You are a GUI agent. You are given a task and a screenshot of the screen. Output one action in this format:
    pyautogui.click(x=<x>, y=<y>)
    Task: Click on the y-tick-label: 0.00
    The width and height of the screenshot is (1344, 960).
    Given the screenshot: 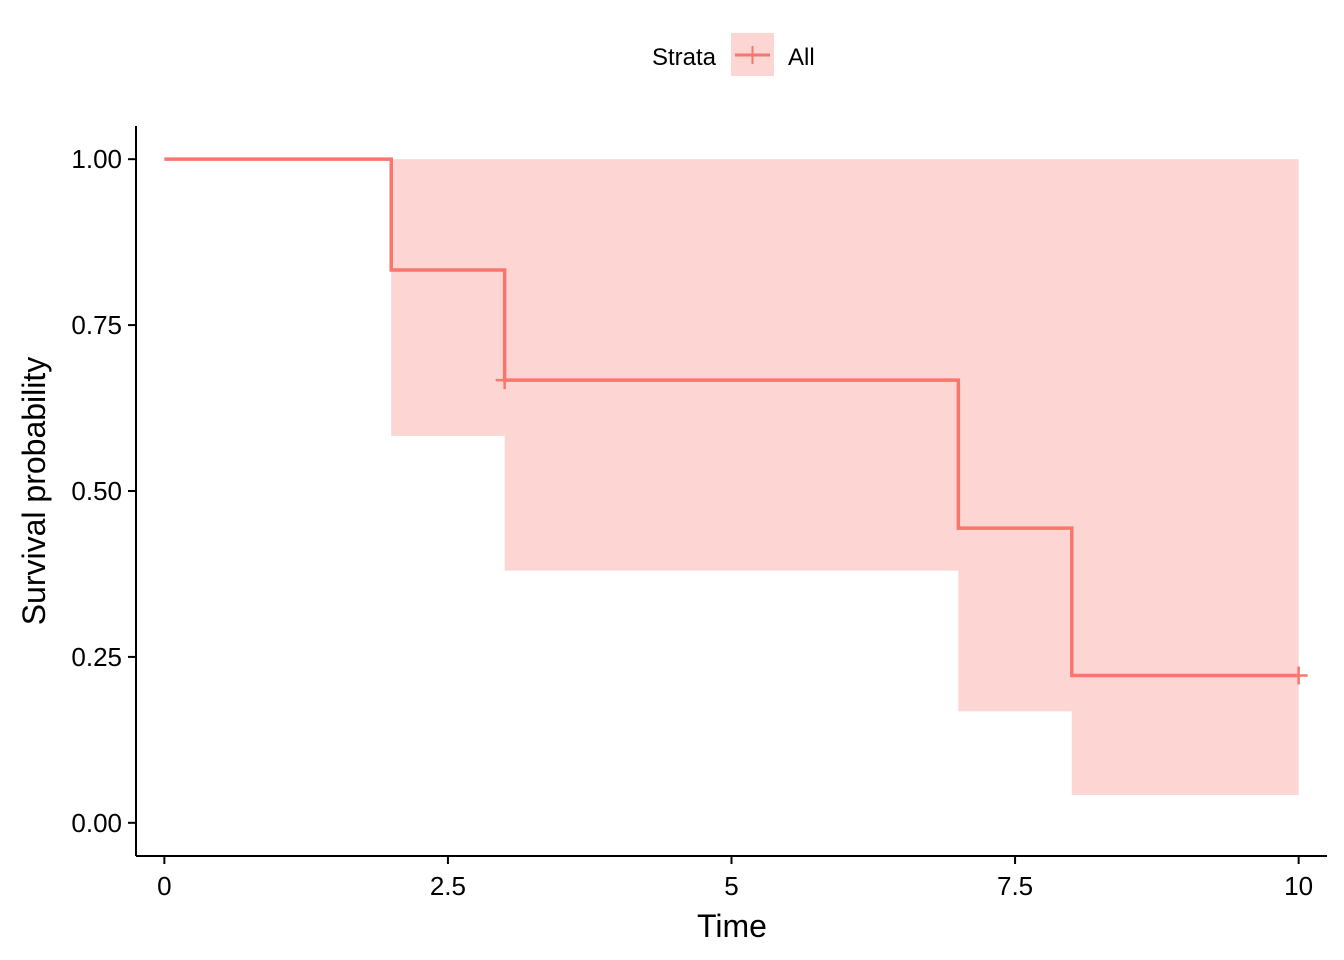 What is the action you would take?
    pyautogui.click(x=96, y=823)
    